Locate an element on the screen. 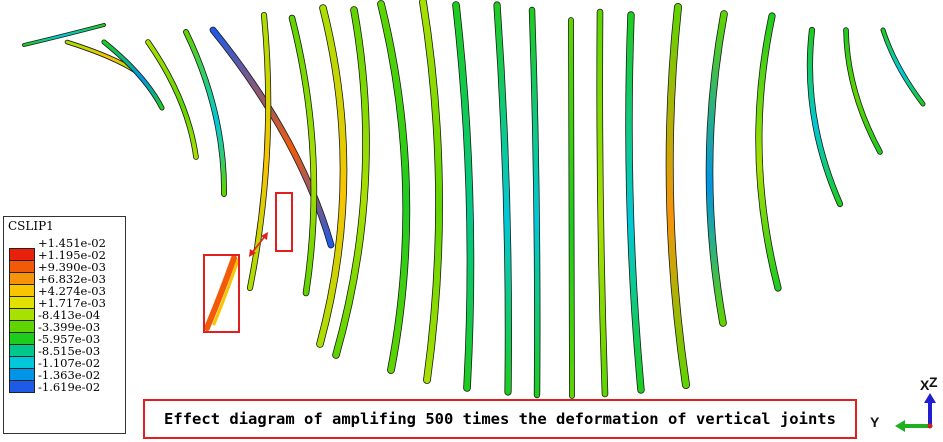 The image size is (943, 442). legend-label: +1.717e-03 is located at coordinates (72, 303).